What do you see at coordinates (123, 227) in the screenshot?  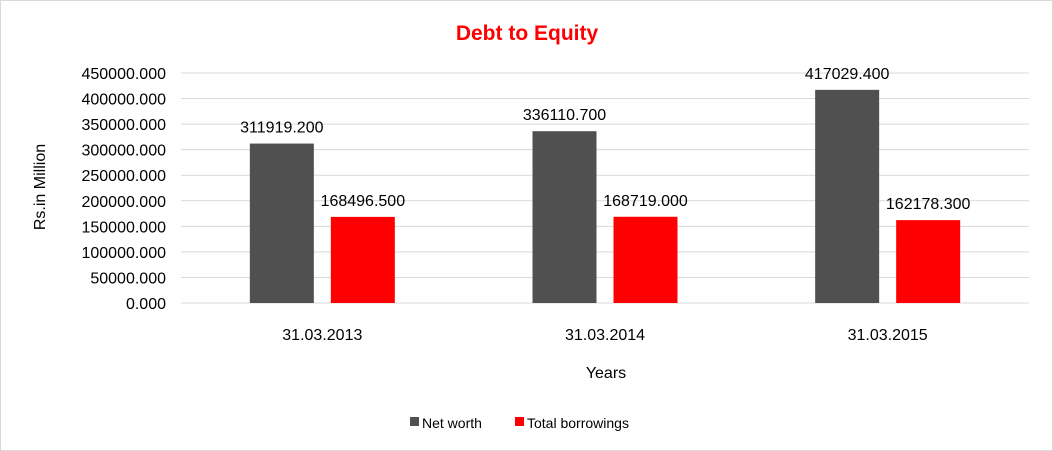 I see `y-tick-label: 150000.000` at bounding box center [123, 227].